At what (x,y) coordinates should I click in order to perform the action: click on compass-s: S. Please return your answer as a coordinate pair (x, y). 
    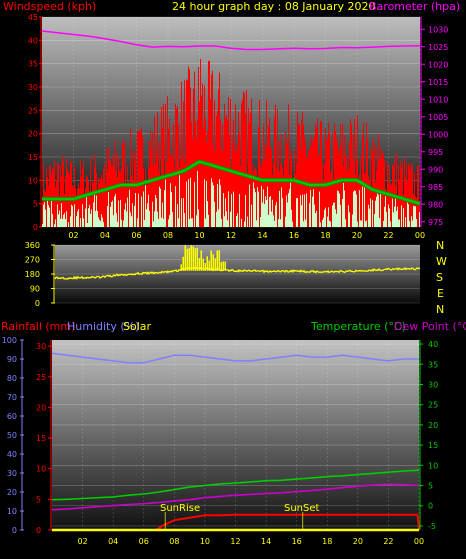
    Looking at the image, I should click on (439, 277).